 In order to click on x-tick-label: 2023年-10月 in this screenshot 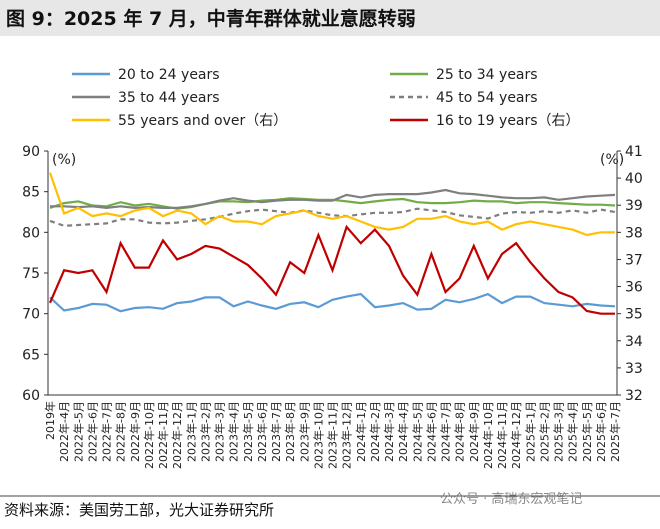, I will do `click(318, 435)`.